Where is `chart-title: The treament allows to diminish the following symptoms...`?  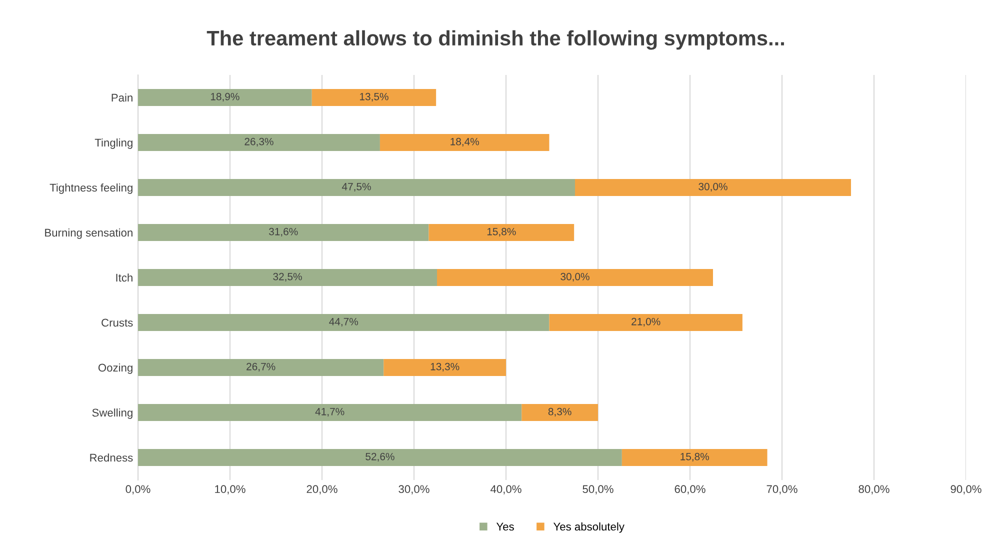
chart-title: The treament allows to diminish the following symptoms... is located at coordinates (495, 40).